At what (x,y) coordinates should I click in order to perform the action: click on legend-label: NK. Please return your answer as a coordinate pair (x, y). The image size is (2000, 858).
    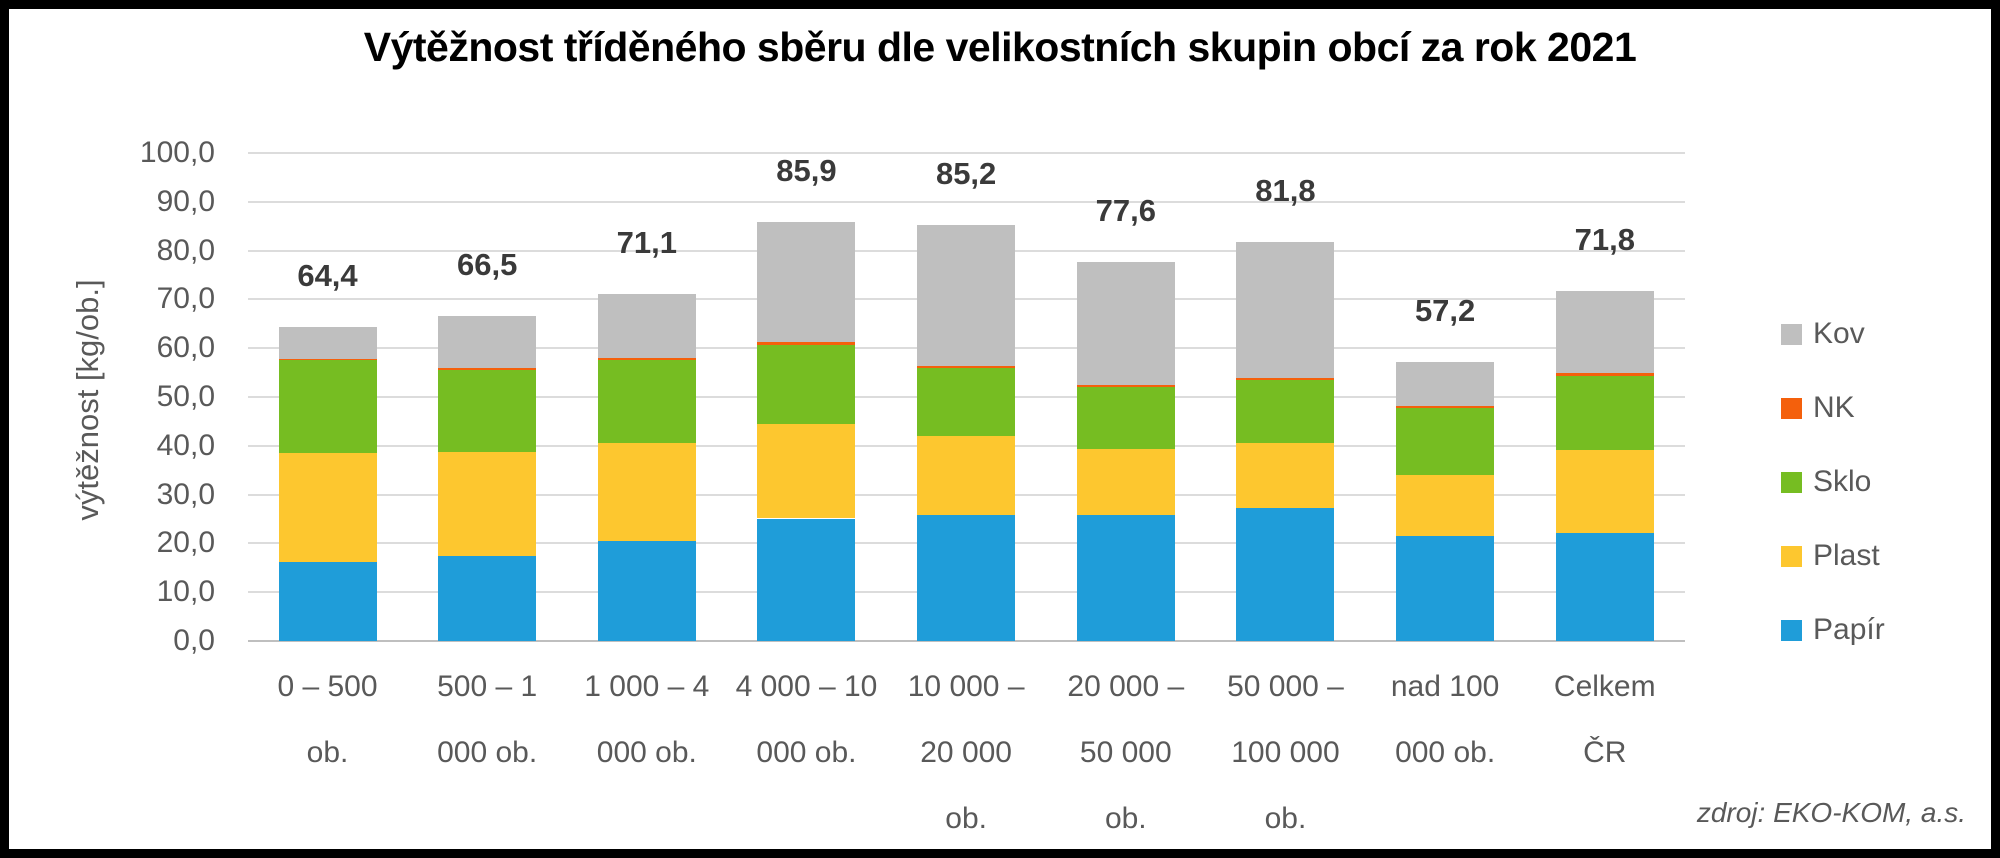
    Looking at the image, I should click on (1834, 407).